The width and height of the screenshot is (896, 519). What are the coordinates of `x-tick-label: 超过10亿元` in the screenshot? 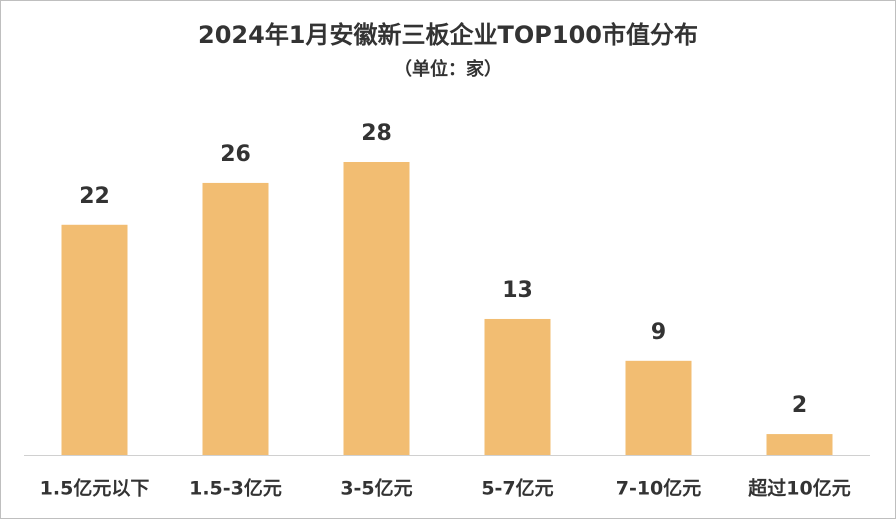 It's located at (798, 488).